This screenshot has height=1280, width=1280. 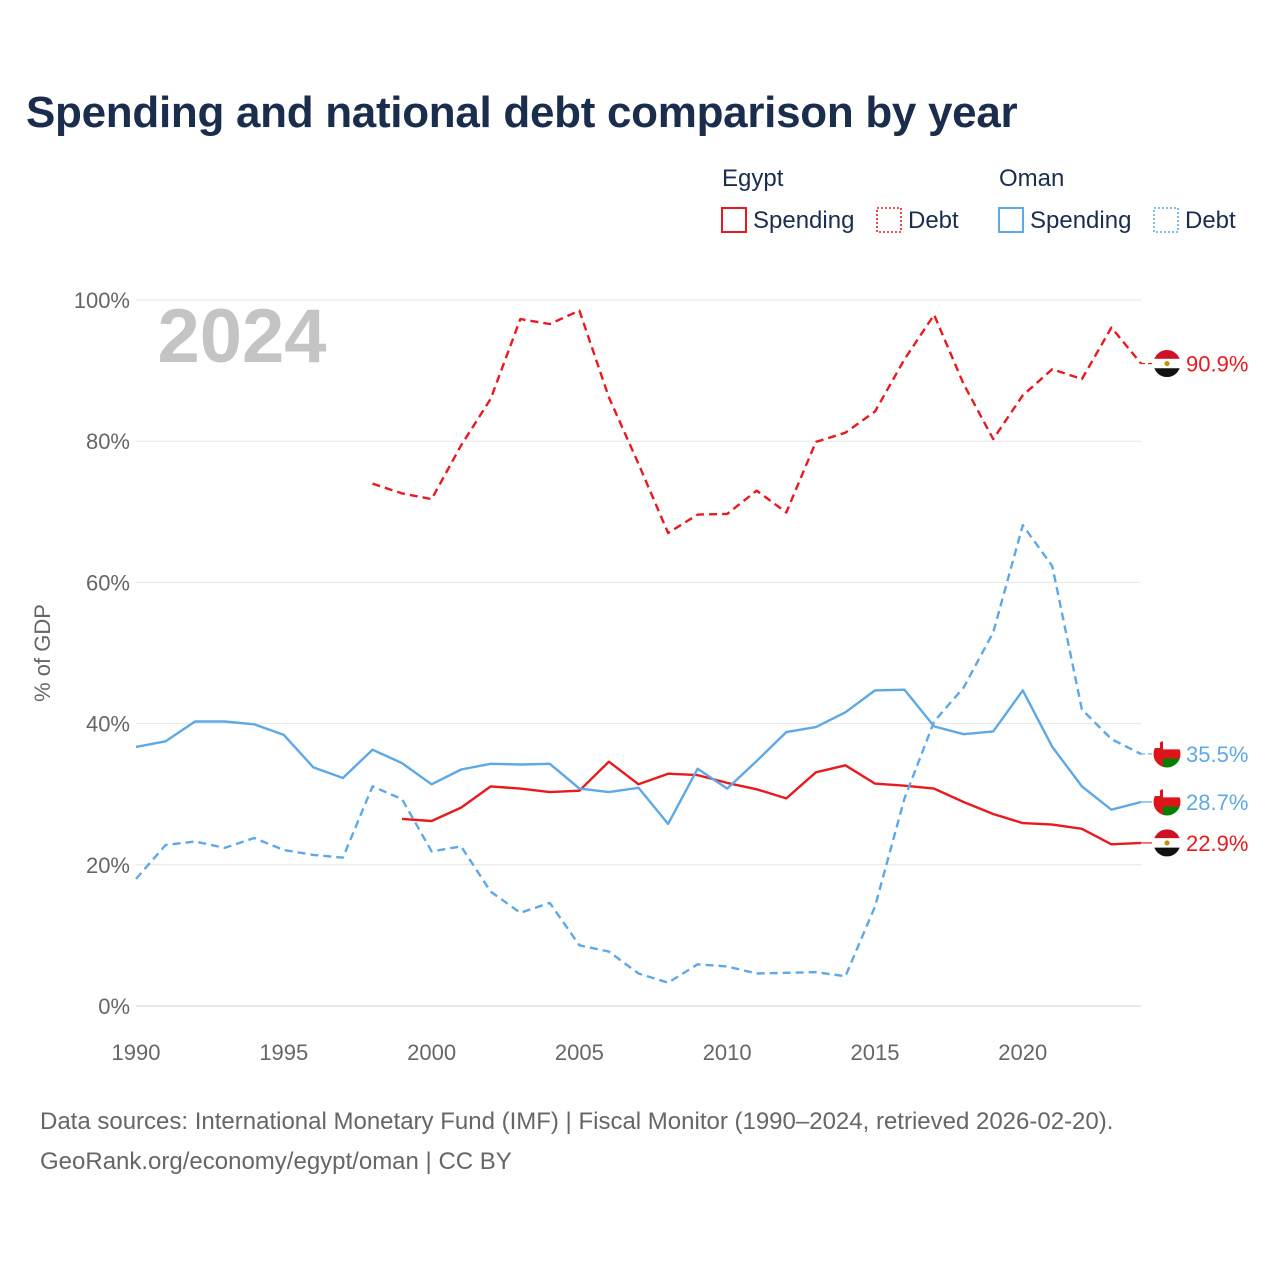 I want to click on legend: Egypt Spending Debt Oman Spending Debt, so click(x=978, y=199).